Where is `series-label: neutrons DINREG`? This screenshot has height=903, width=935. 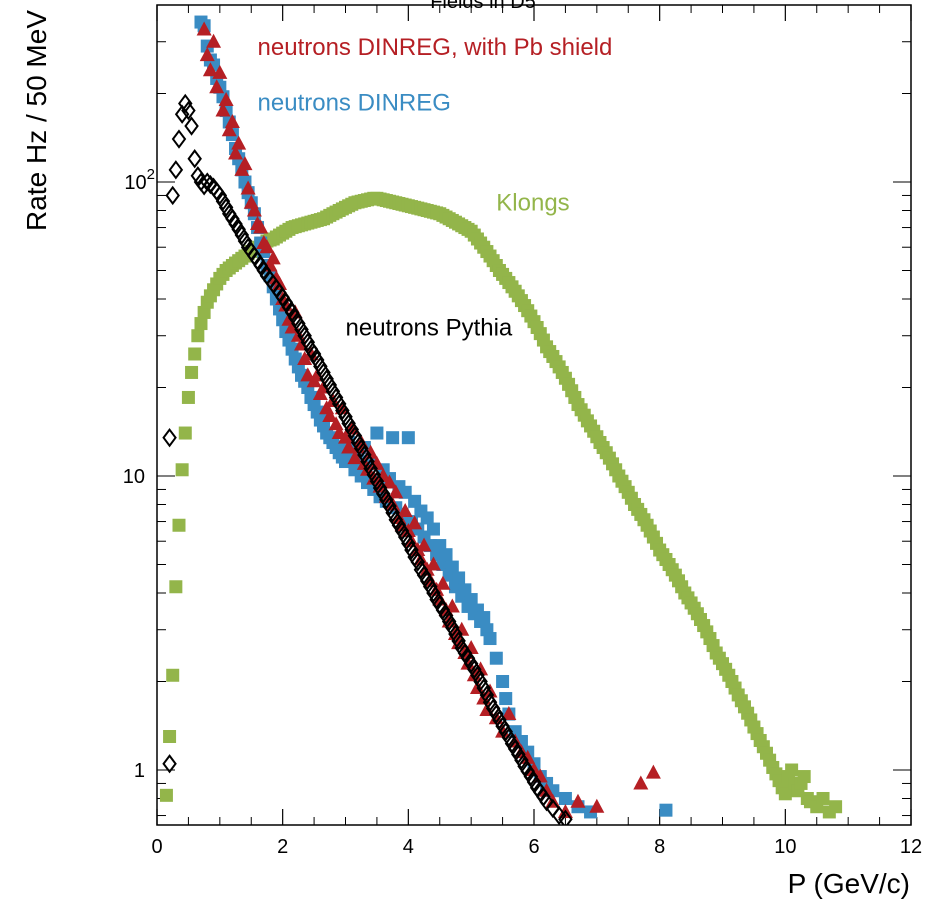 series-label: neutrons DINREG is located at coordinates (354, 103).